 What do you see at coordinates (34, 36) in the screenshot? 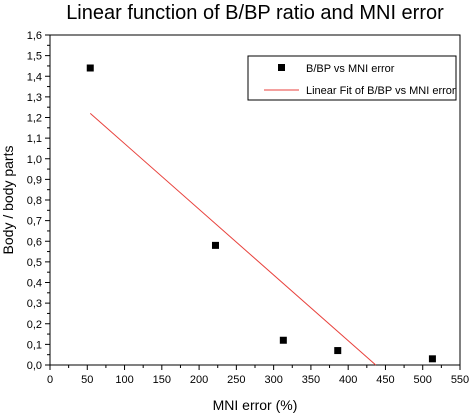
I see `y-tick-label: 1,6` at bounding box center [34, 36].